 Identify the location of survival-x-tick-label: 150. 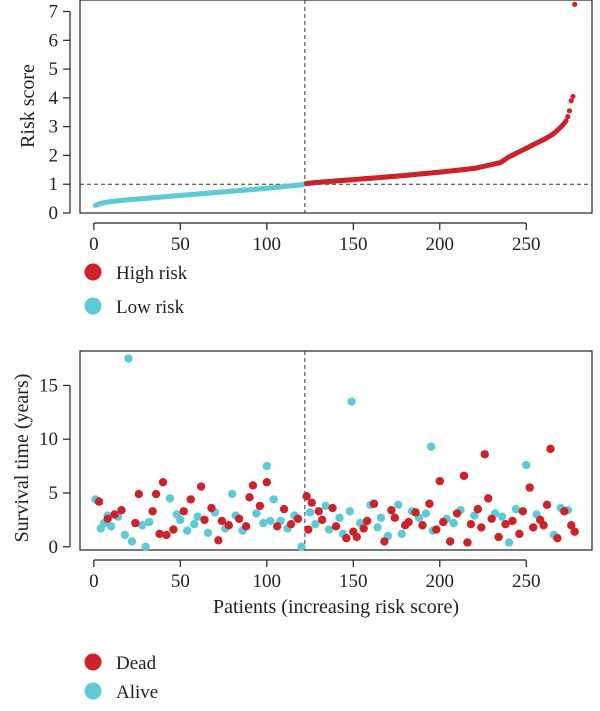
(353, 581).